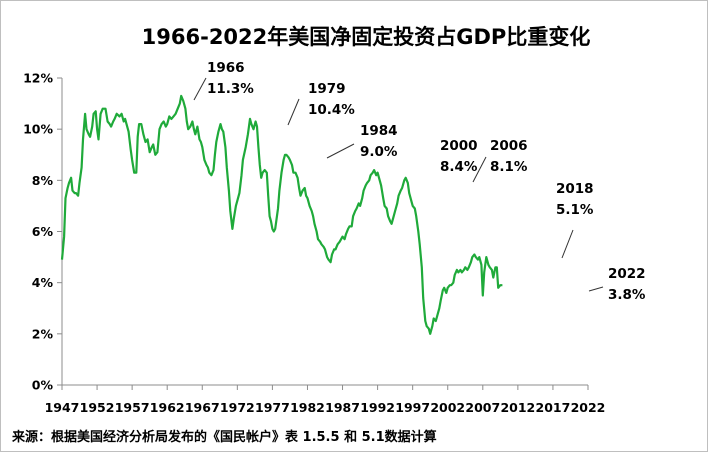 Image resolution: width=708 pixels, height=452 pixels. What do you see at coordinates (517, 407) in the screenshot?
I see `x-tick-label: 2012` at bounding box center [517, 407].